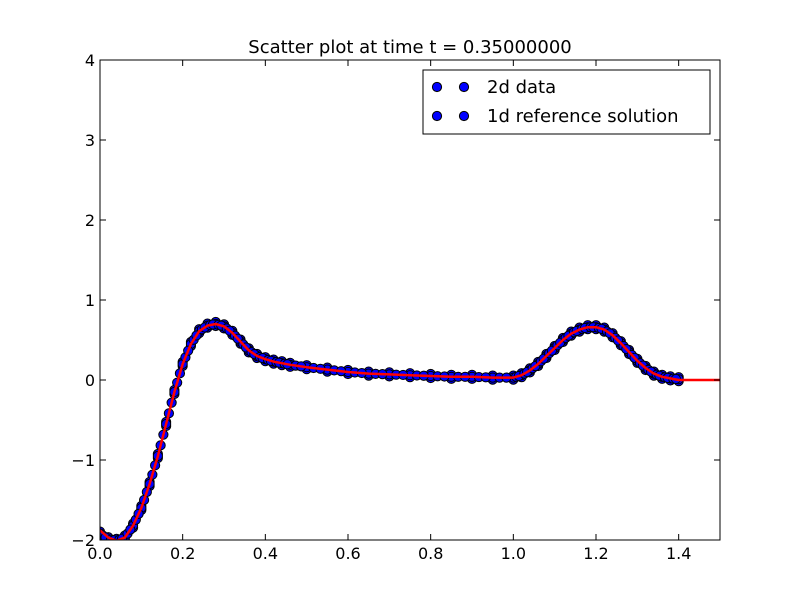 This screenshot has width=800, height=600. I want to click on chart-title: Scatter plot at time t = 0.35000000, so click(409, 47).